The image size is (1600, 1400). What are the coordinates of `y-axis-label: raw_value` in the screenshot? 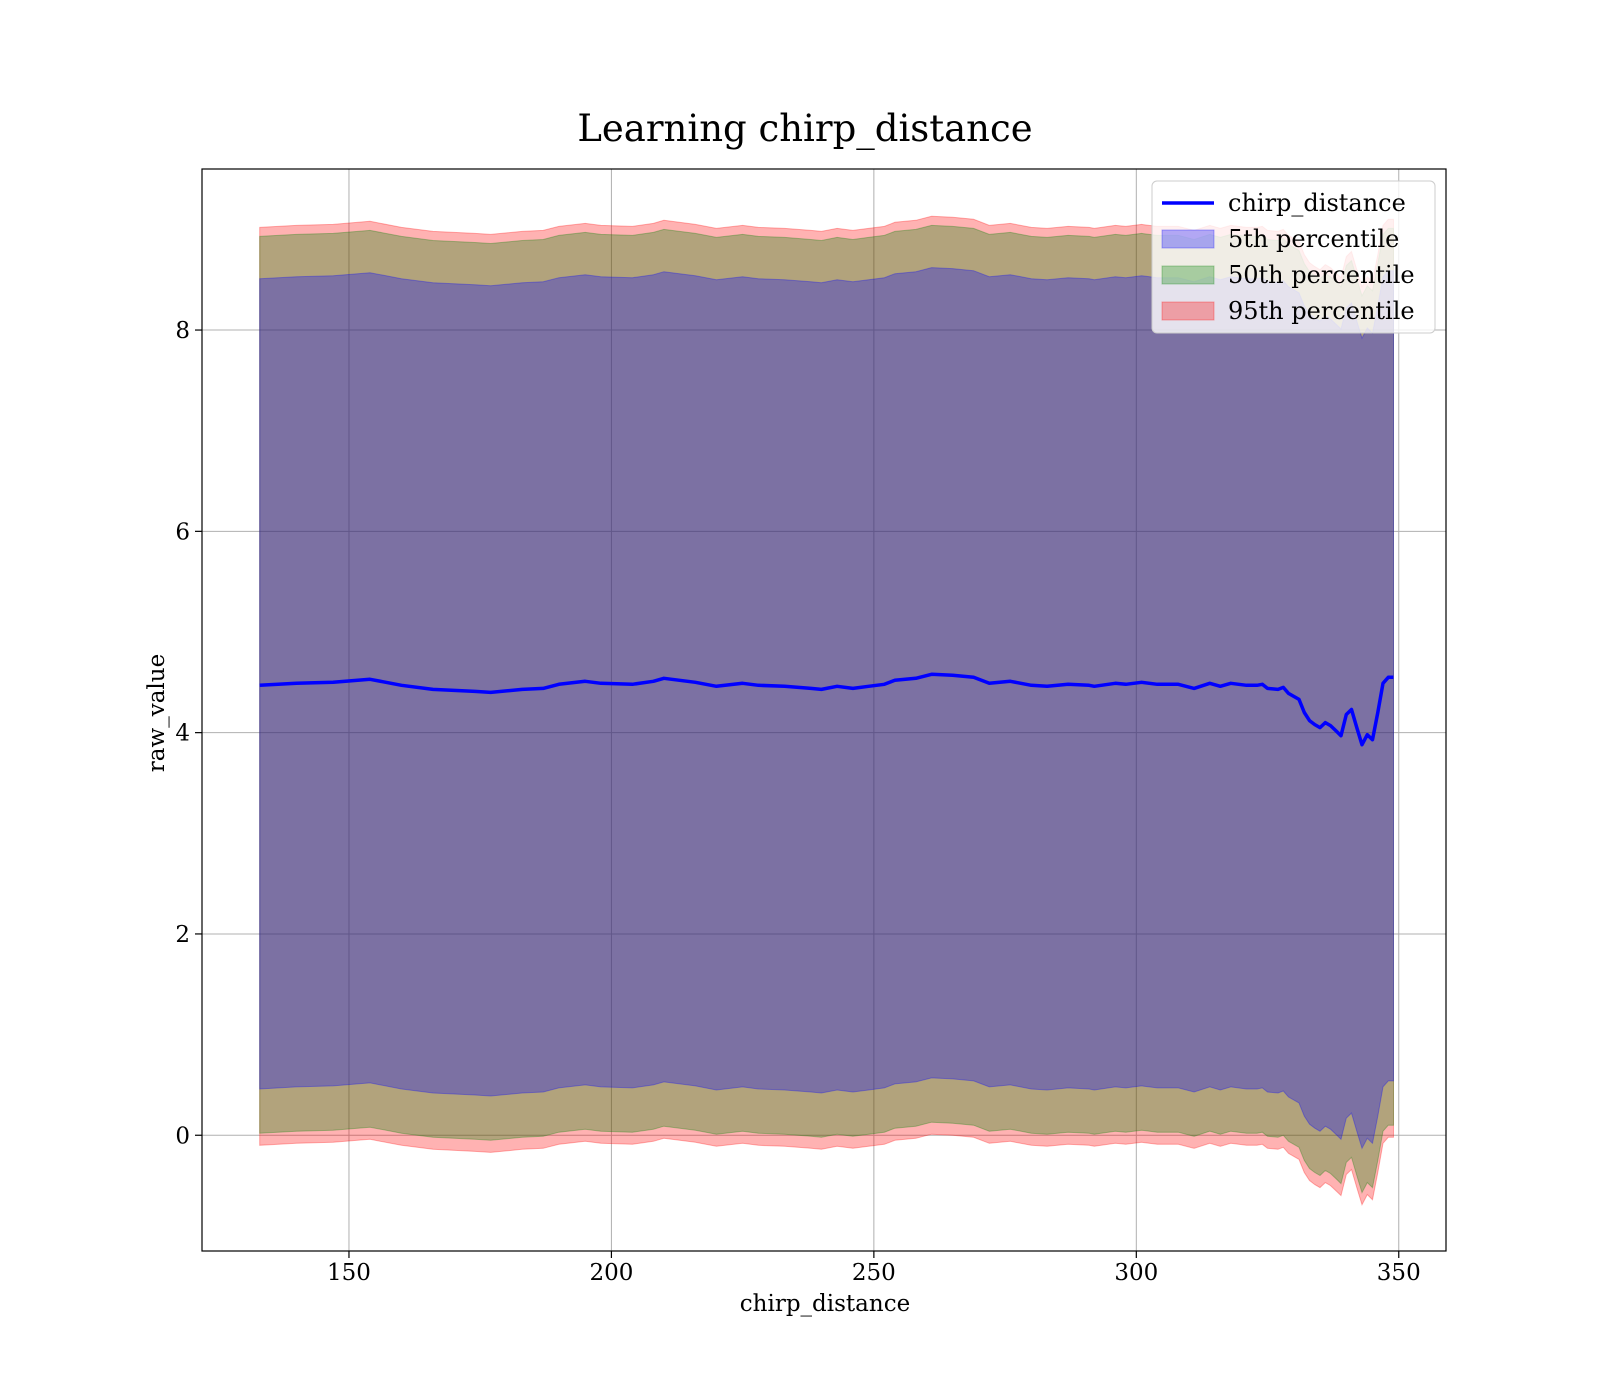 It's located at (157, 713).